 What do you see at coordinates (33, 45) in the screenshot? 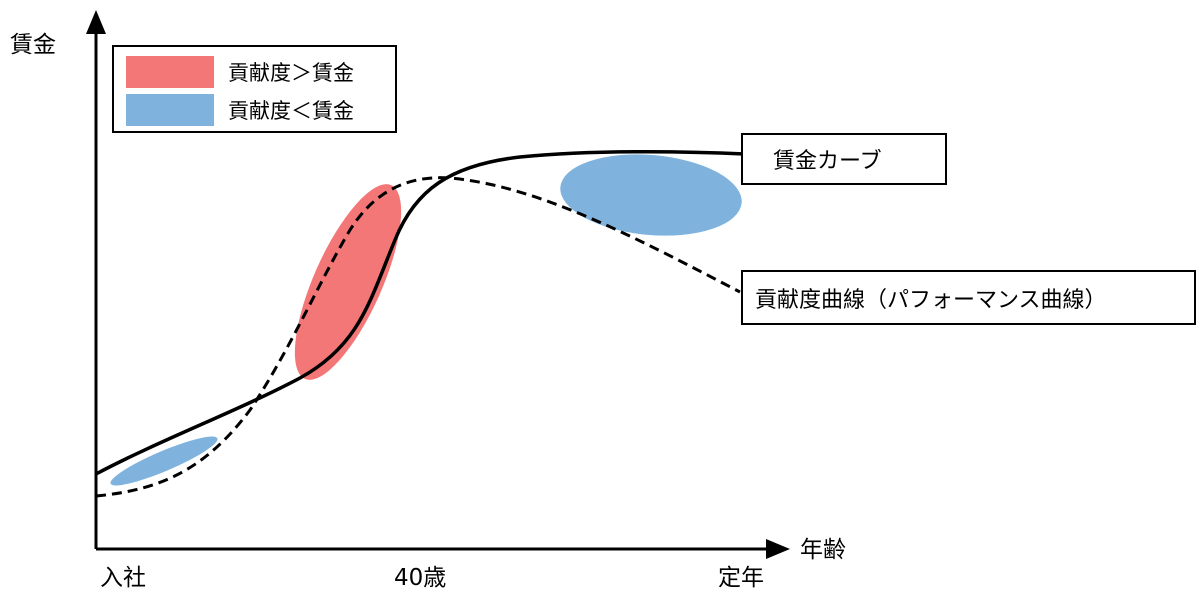
I see `y-axis-label: 賃金` at bounding box center [33, 45].